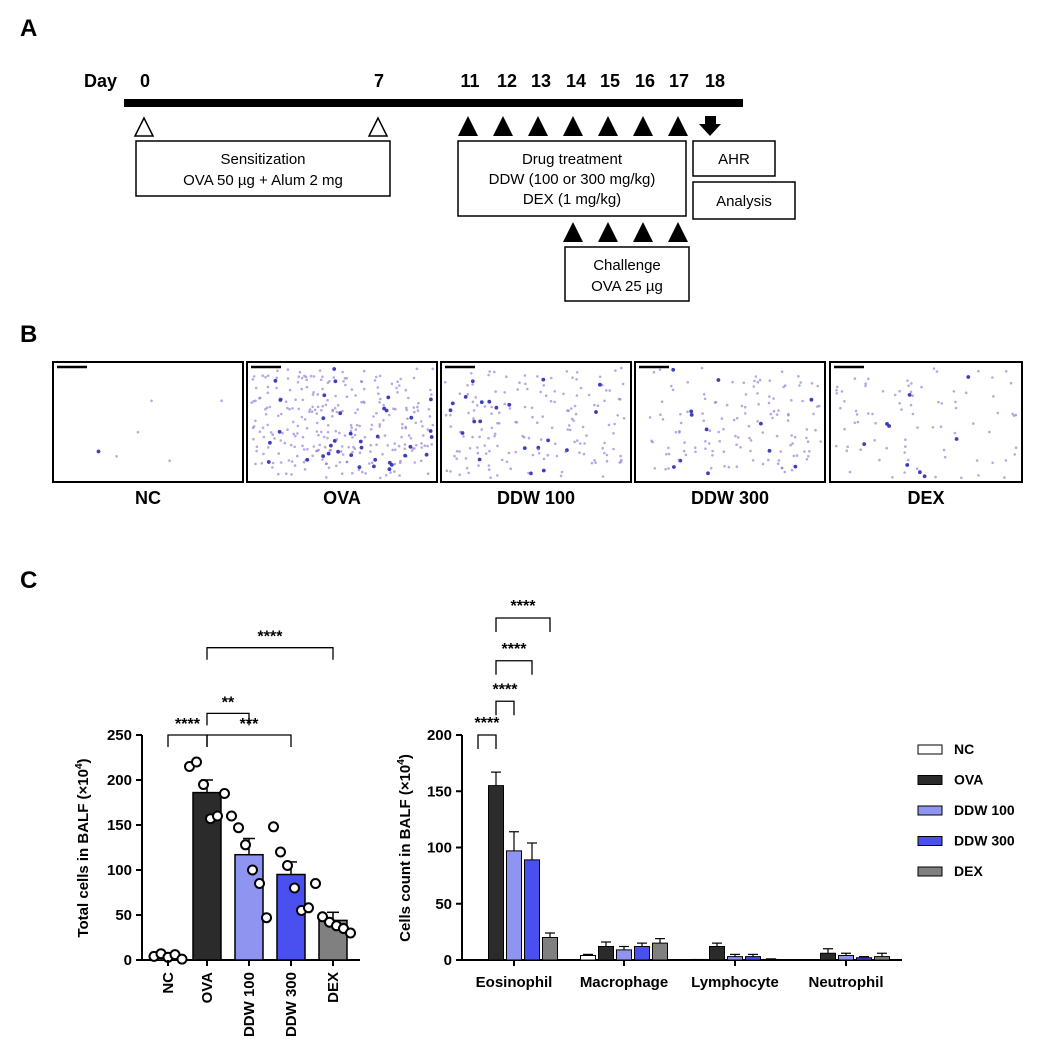  Describe the element at coordinates (439, 791) in the screenshot. I see `y-tick-label-types: 150` at that location.